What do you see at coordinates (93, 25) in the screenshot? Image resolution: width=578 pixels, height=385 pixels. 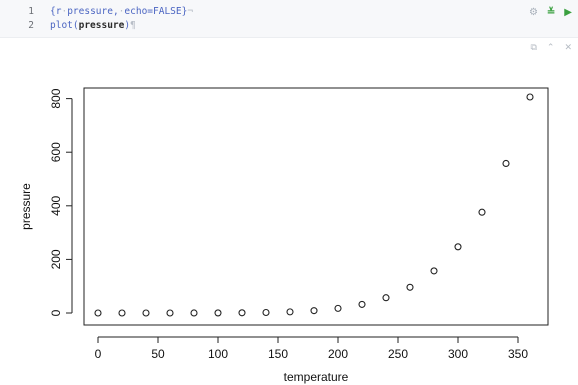 I see `code-line-2: plot(pressure)¶` at bounding box center [93, 25].